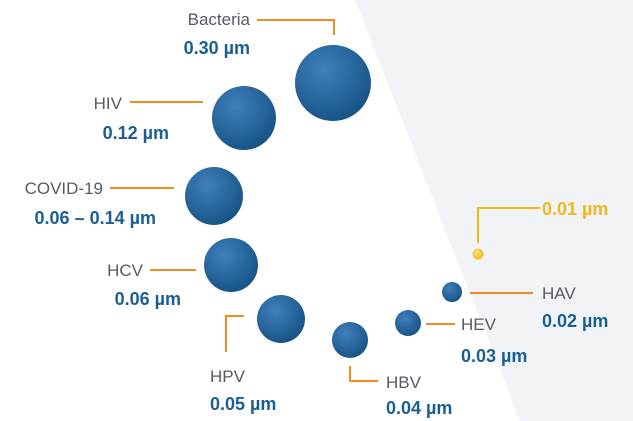  Describe the element at coordinates (231, 265) in the screenshot. I see `hcv-particle` at that location.